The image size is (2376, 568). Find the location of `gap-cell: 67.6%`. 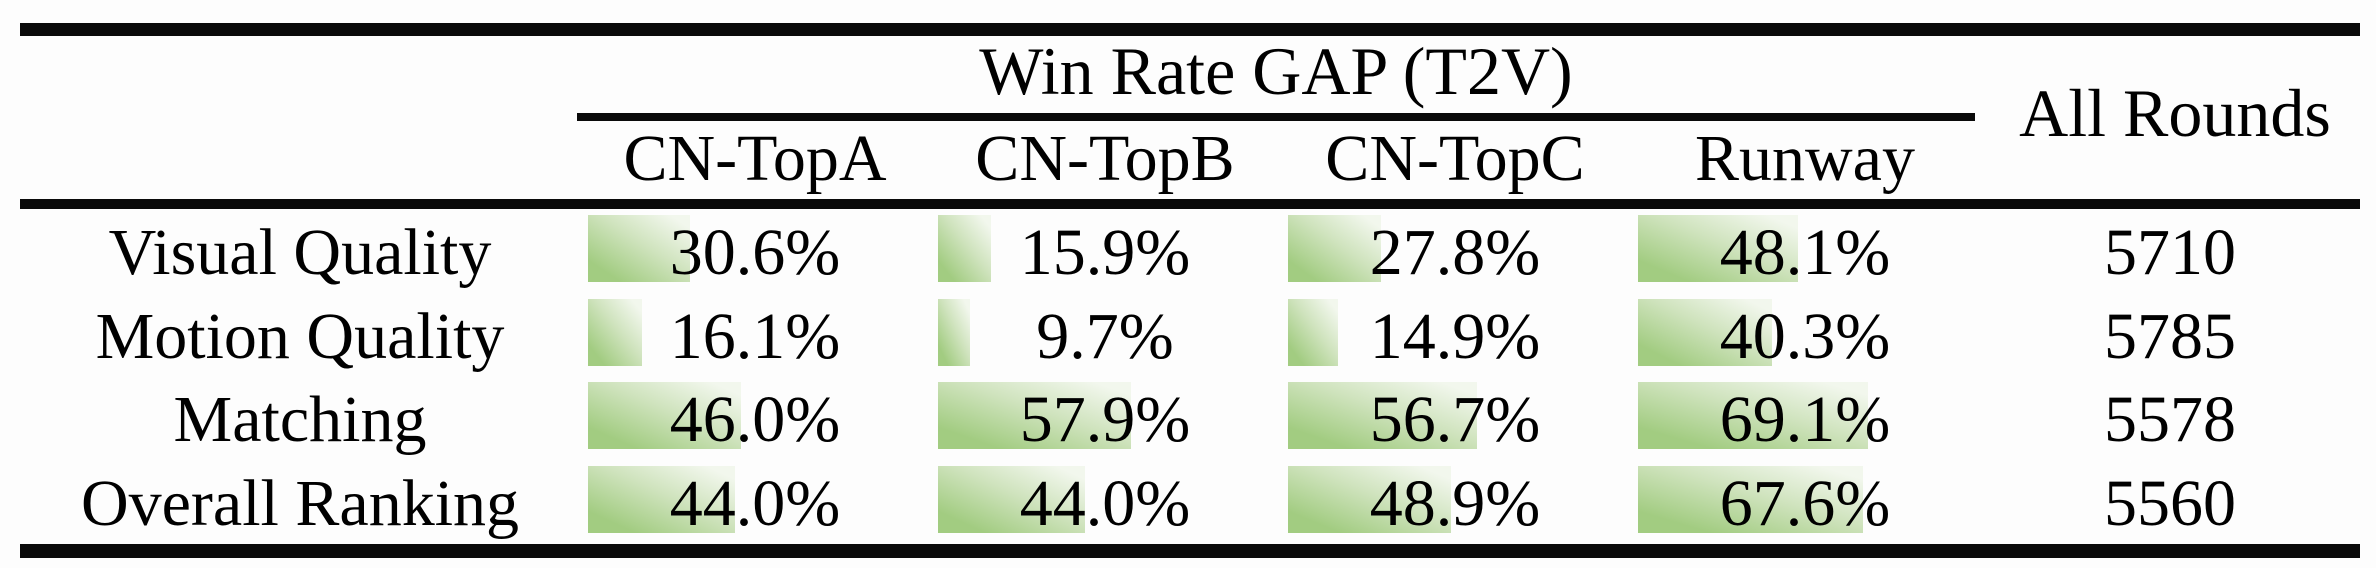

gap-cell: 67.6% is located at coordinates (1805, 503).